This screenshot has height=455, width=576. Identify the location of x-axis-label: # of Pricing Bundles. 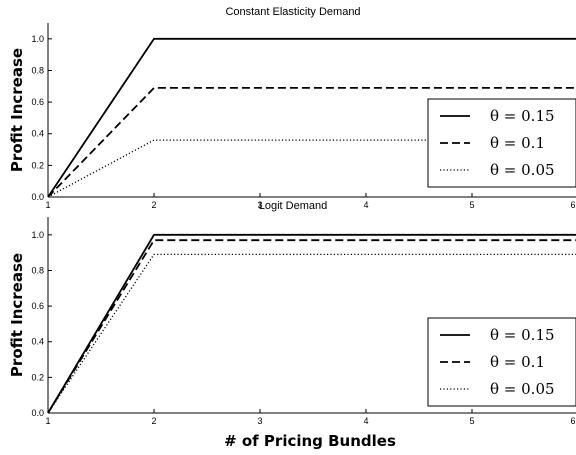
(310, 441).